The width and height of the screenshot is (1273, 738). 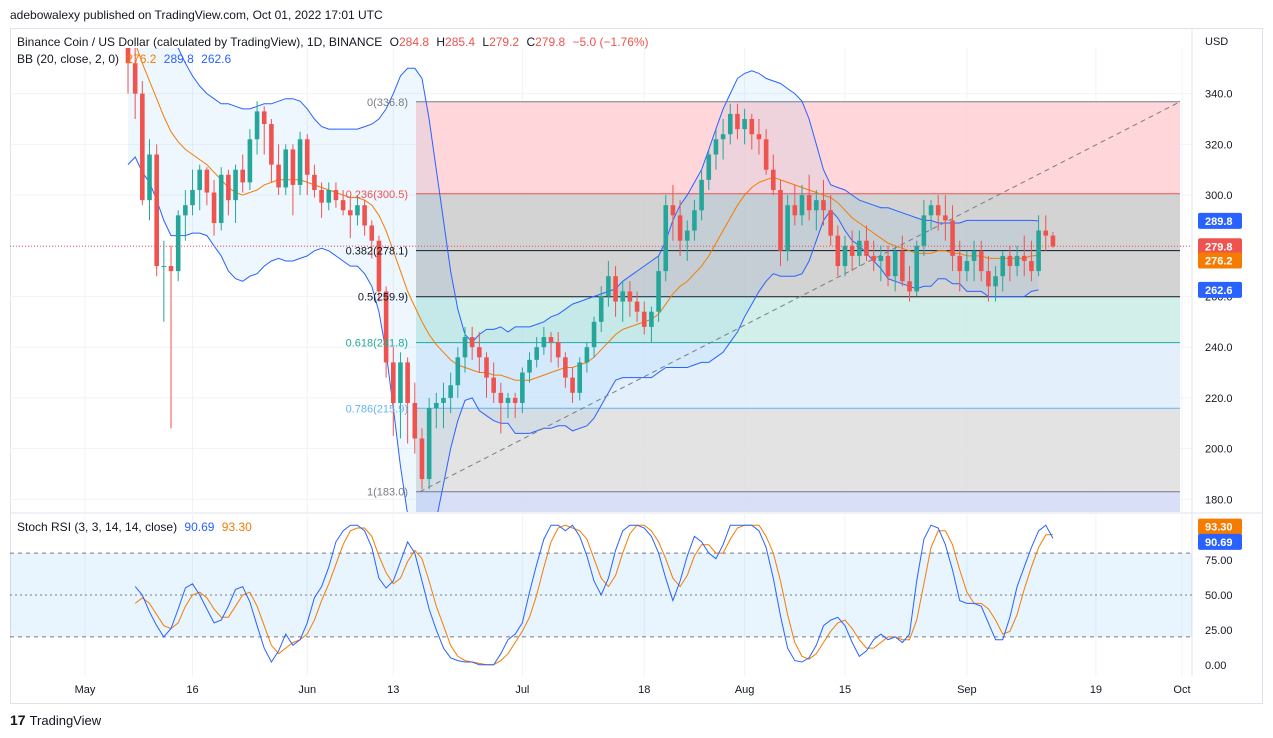 I want to click on bb-basis-tag-bg, so click(x=1220, y=260).